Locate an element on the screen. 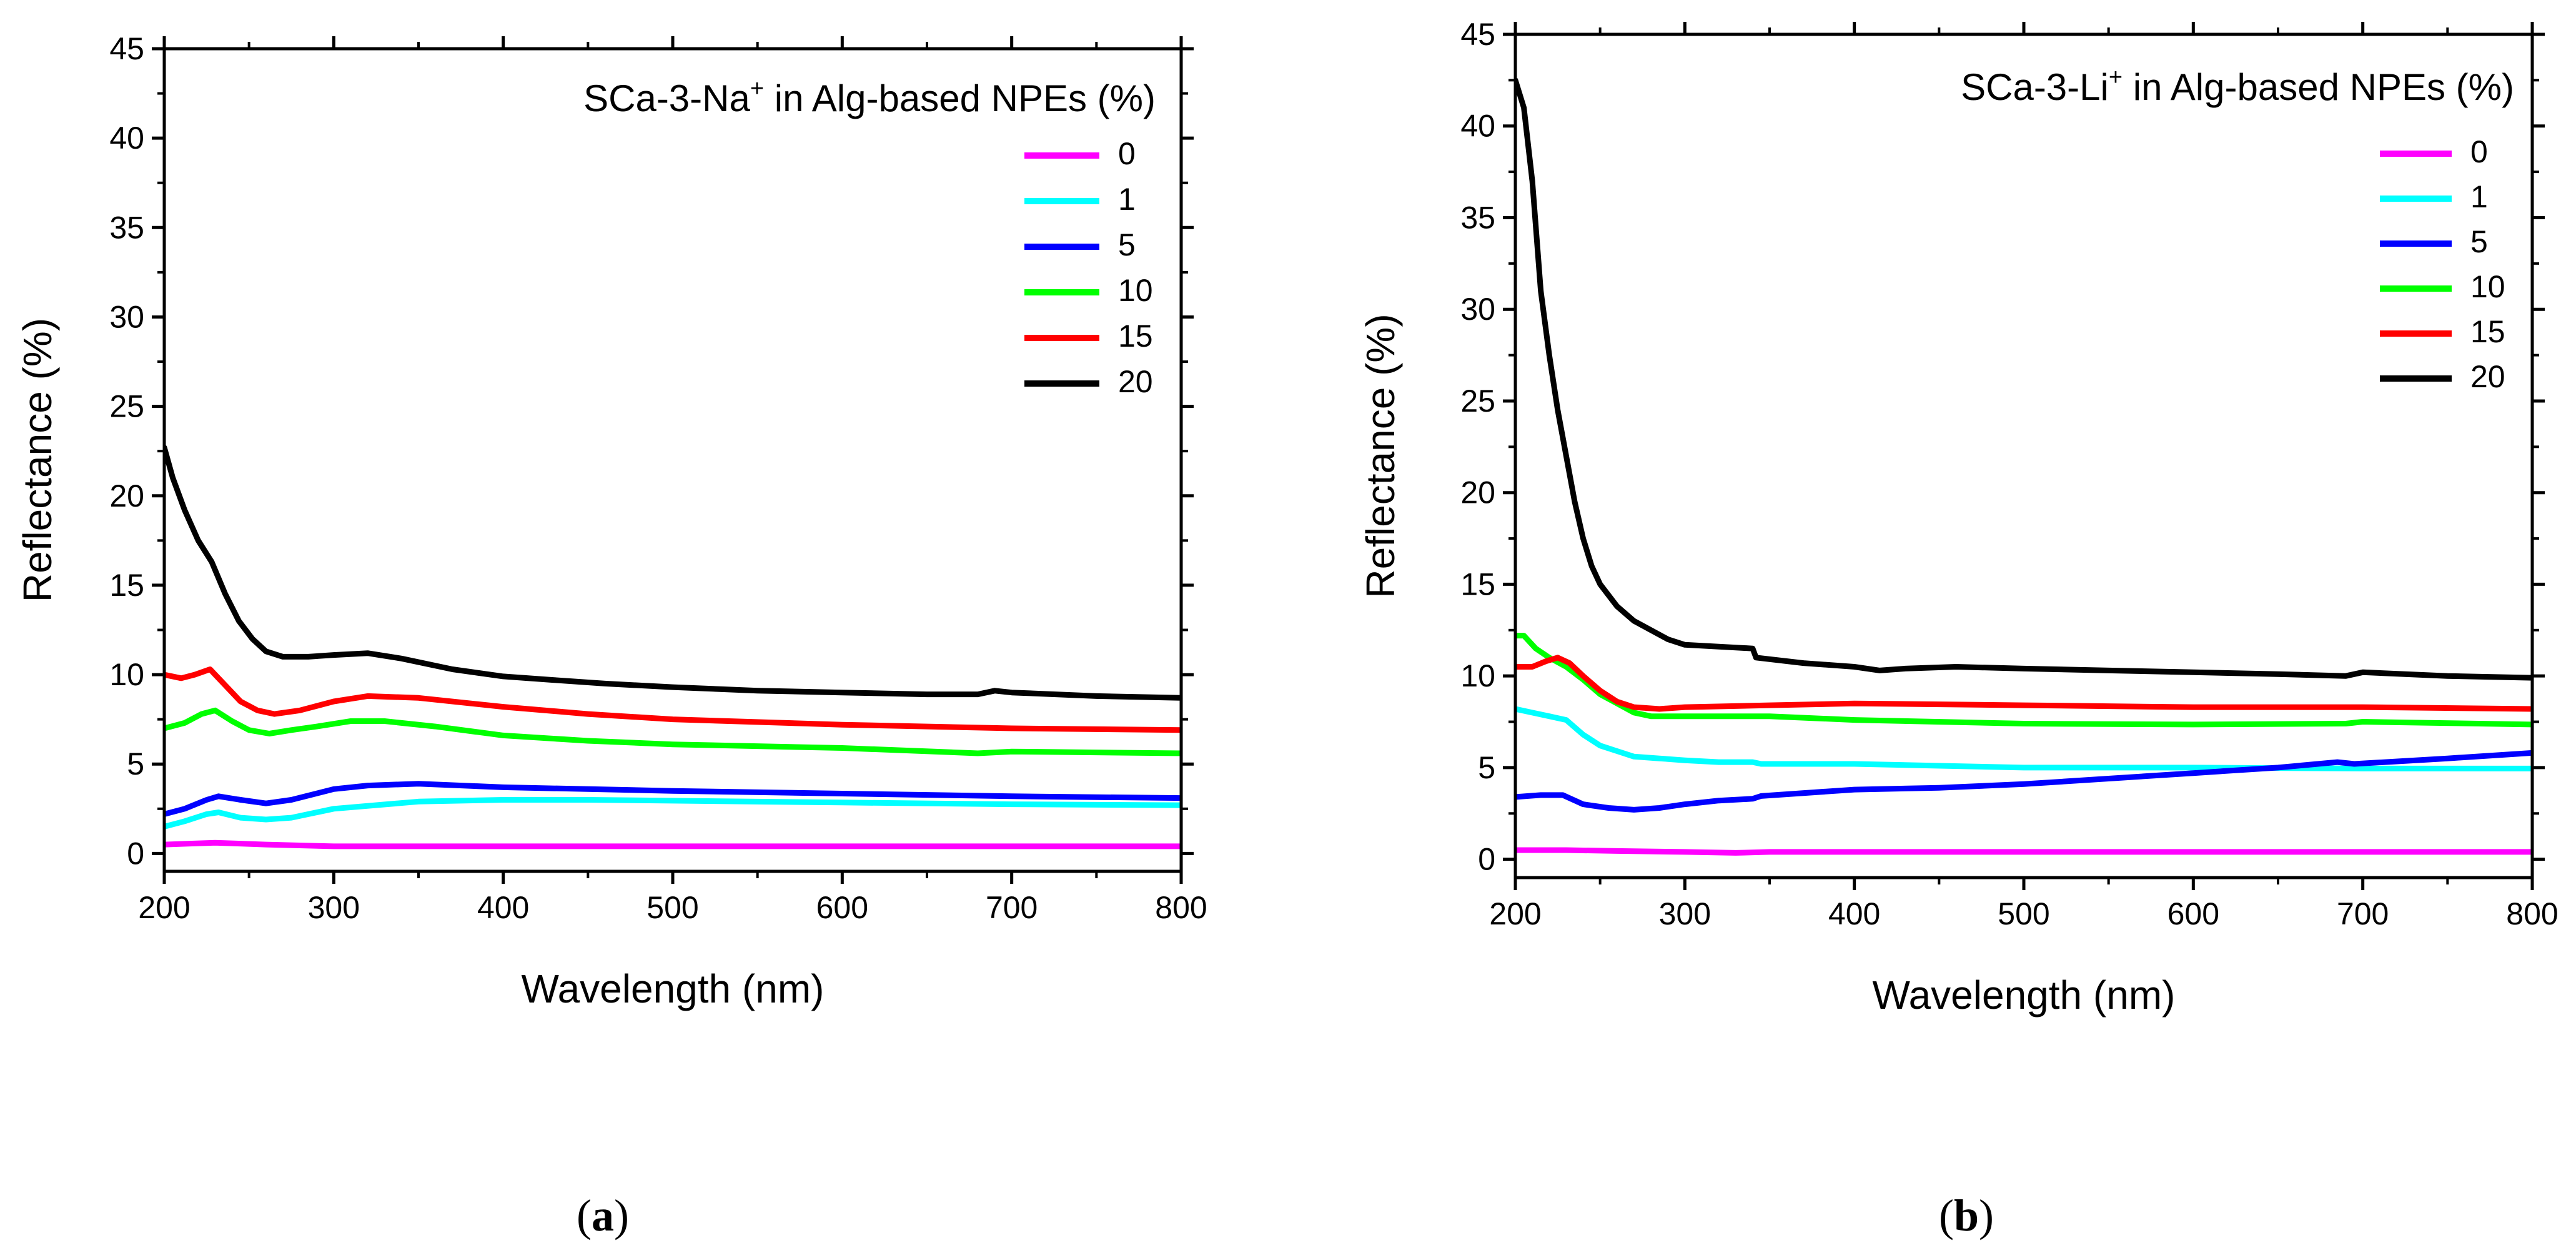 The height and width of the screenshot is (1253, 2576). chart-title: SCa-3-Li+ in Alg-based NPEs (%) is located at coordinates (2237, 86).